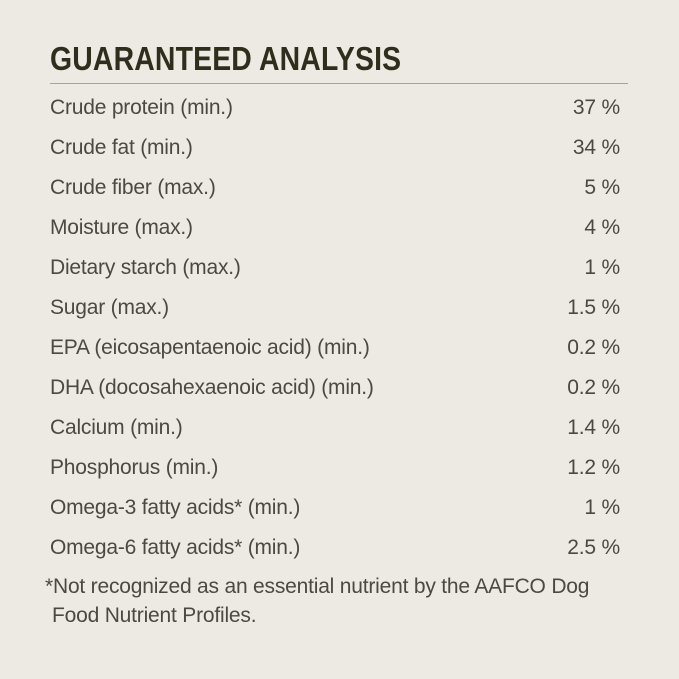 The image size is (679, 679). What do you see at coordinates (593, 307) in the screenshot?
I see `nutrient-value: 1.5 %` at bounding box center [593, 307].